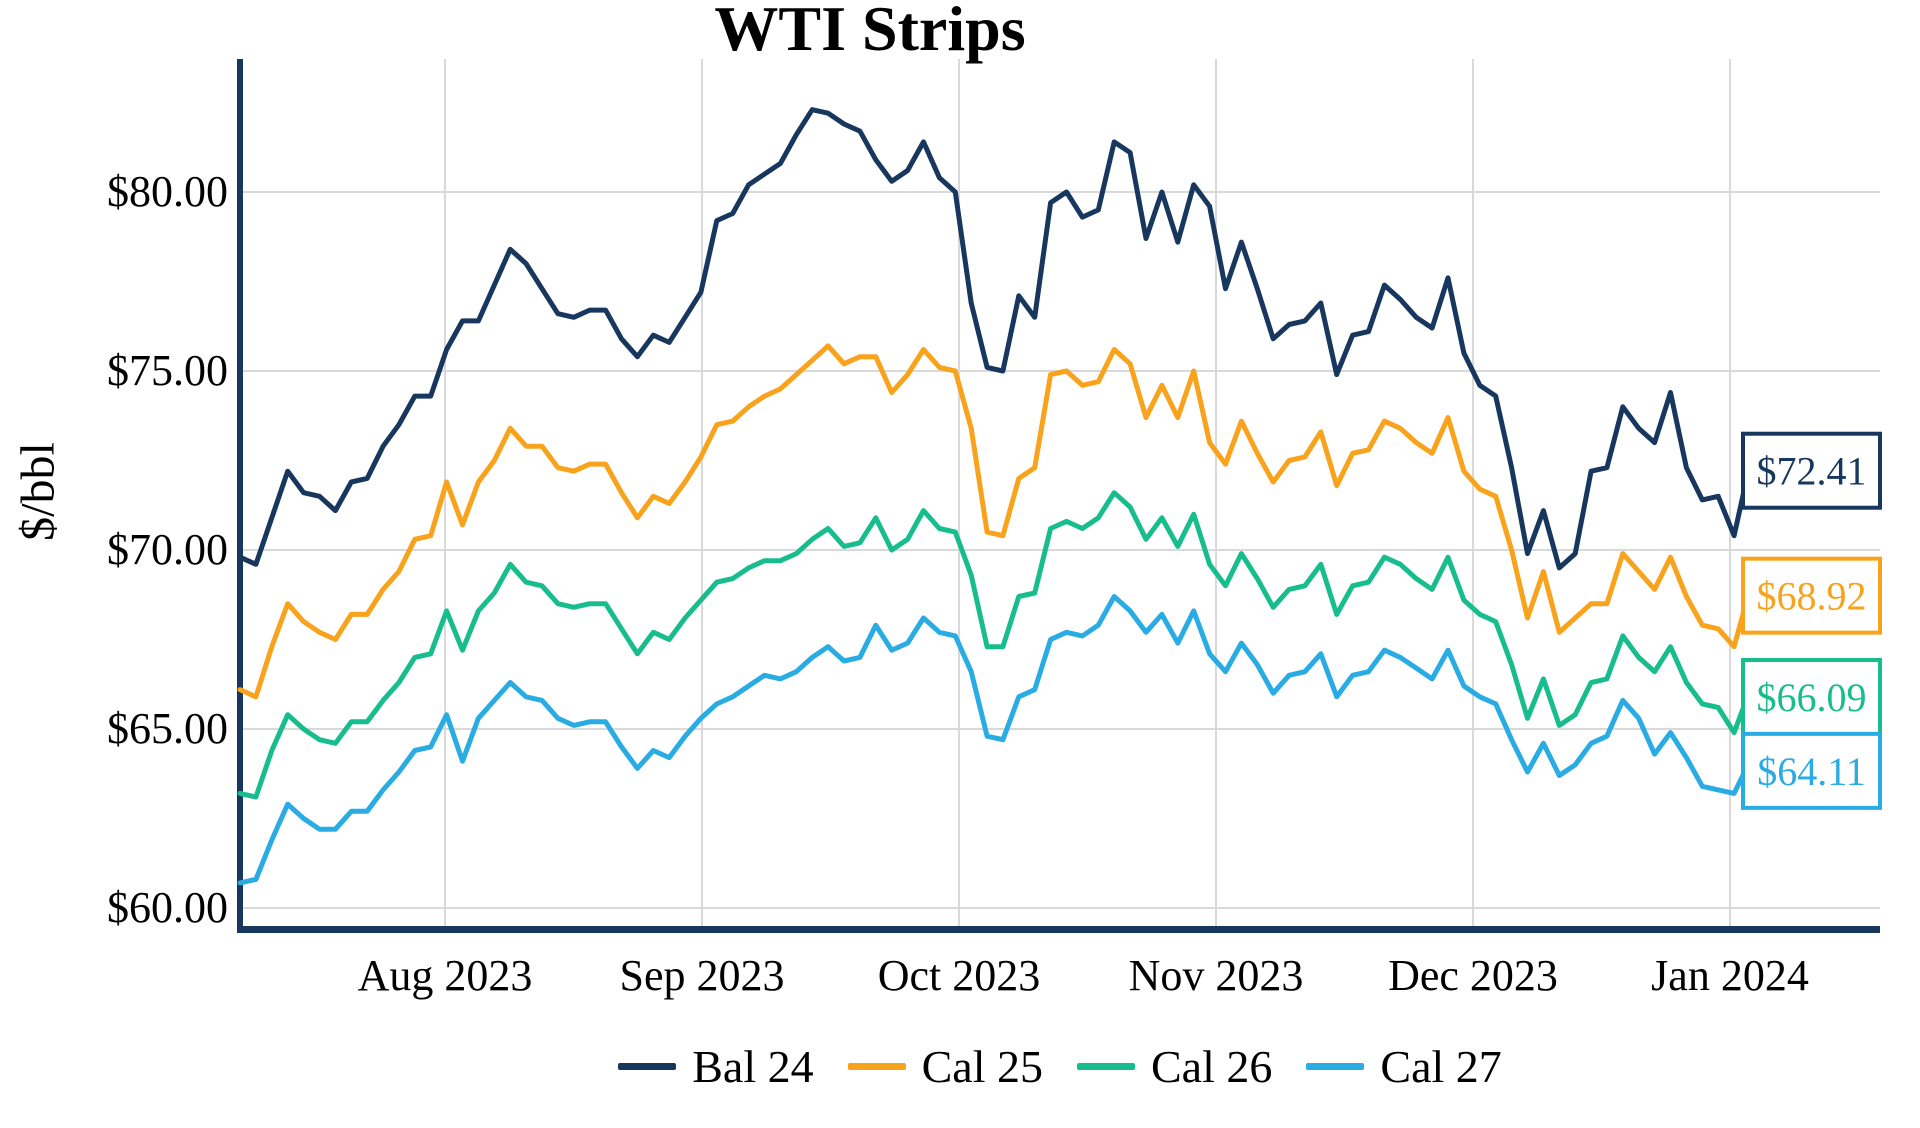  What do you see at coordinates (1730, 975) in the screenshot?
I see `x-tick-label: Jan 2024` at bounding box center [1730, 975].